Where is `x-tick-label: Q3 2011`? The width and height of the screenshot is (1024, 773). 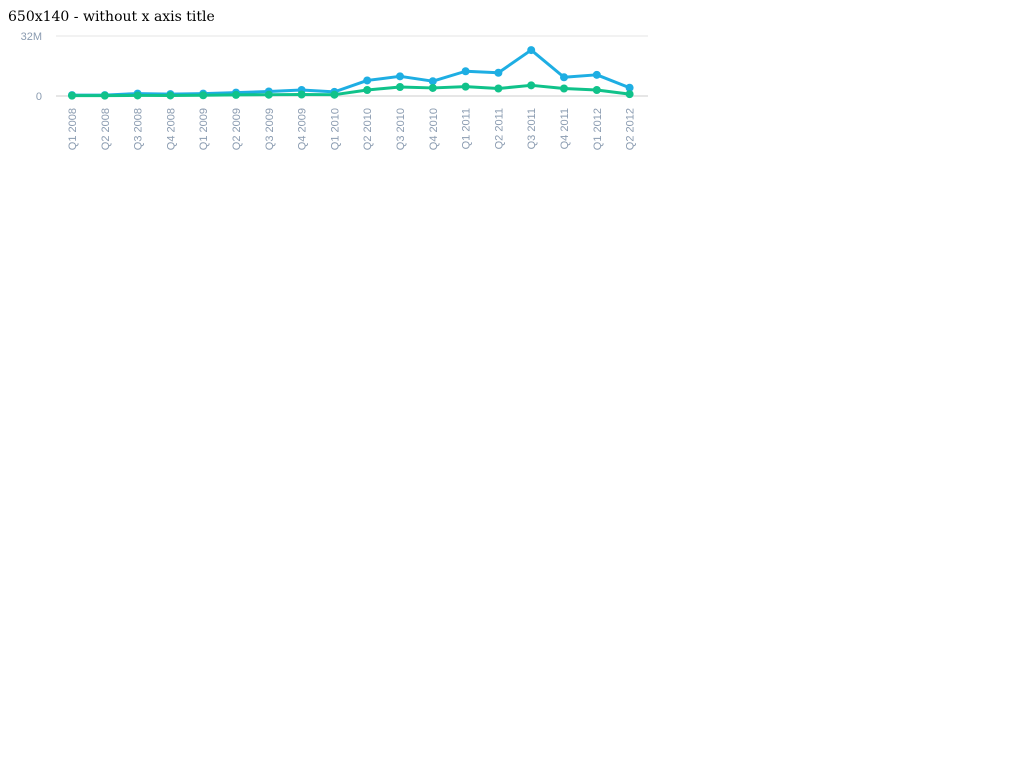
x-tick-label: Q3 2011 is located at coordinates (532, 128).